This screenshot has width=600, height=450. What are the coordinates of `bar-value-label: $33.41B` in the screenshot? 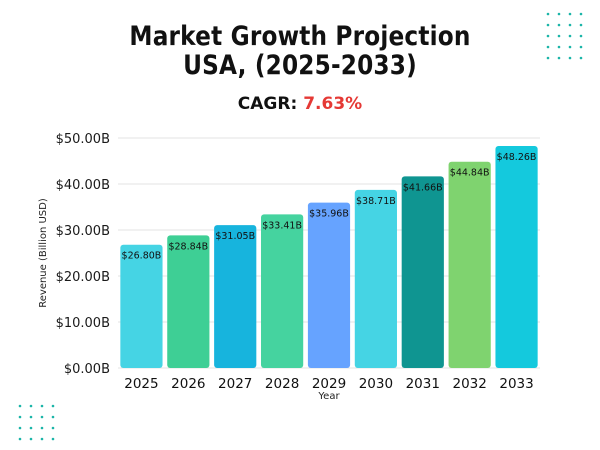 It's located at (282, 225).